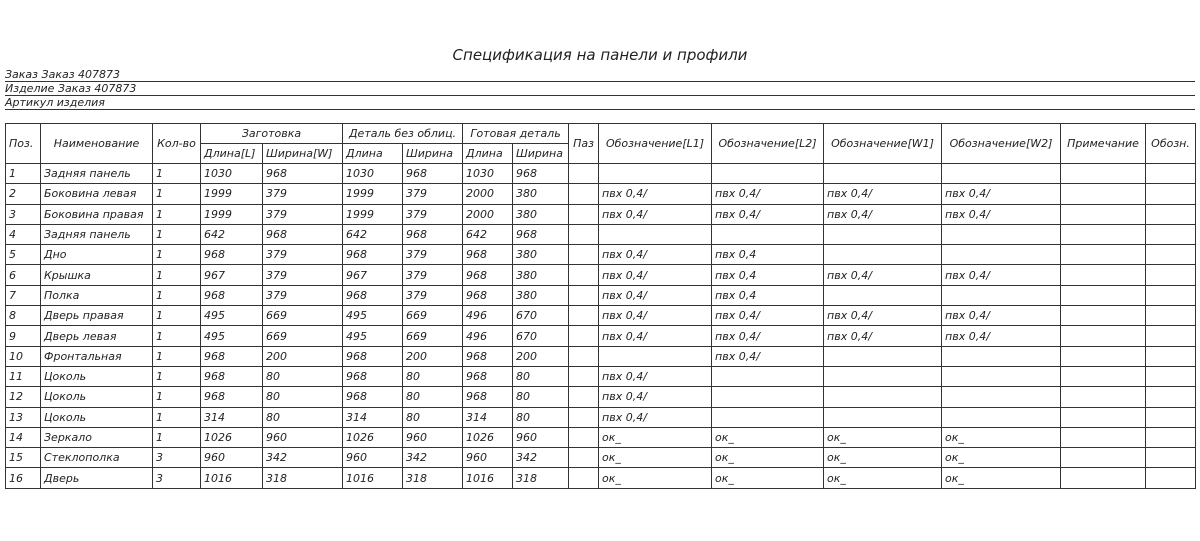 The width and height of the screenshot is (1200, 541). Describe the element at coordinates (302, 153) in the screenshot. I see `header-blank-width: Ширина[W]` at that location.